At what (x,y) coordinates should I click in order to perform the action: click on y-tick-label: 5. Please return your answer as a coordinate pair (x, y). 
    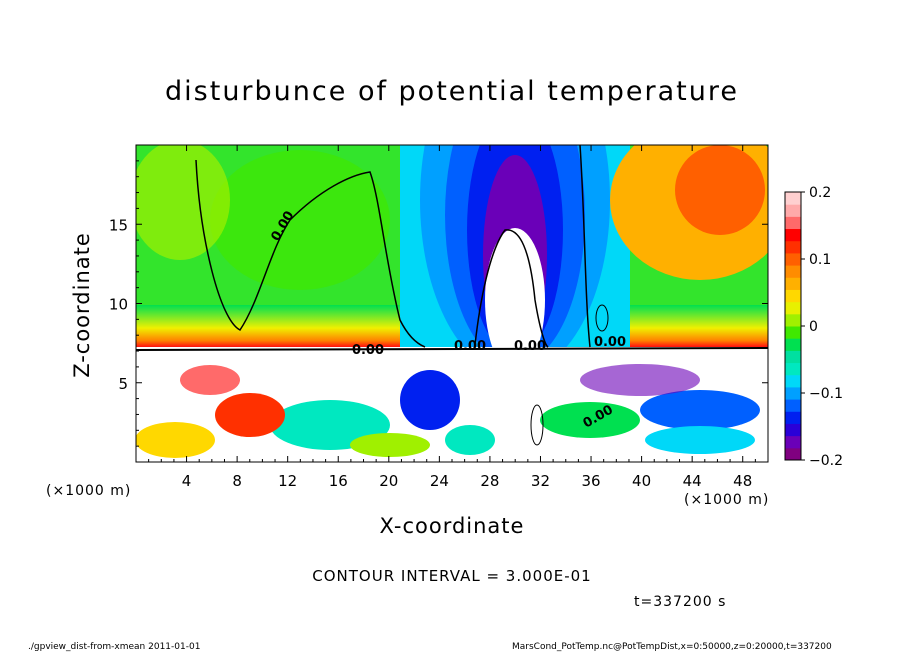
    Looking at the image, I should click on (123, 384).